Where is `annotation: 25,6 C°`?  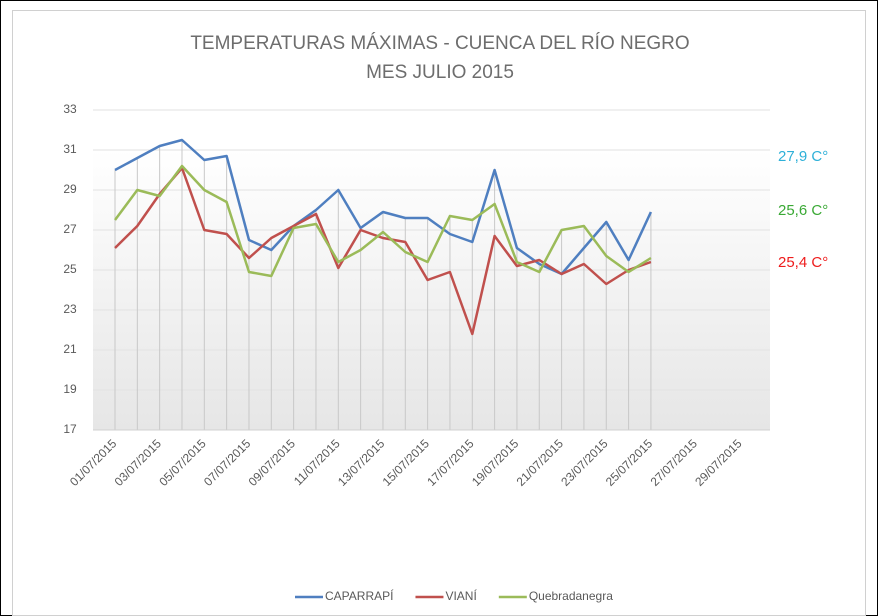 annotation: 25,6 C° is located at coordinates (803, 210).